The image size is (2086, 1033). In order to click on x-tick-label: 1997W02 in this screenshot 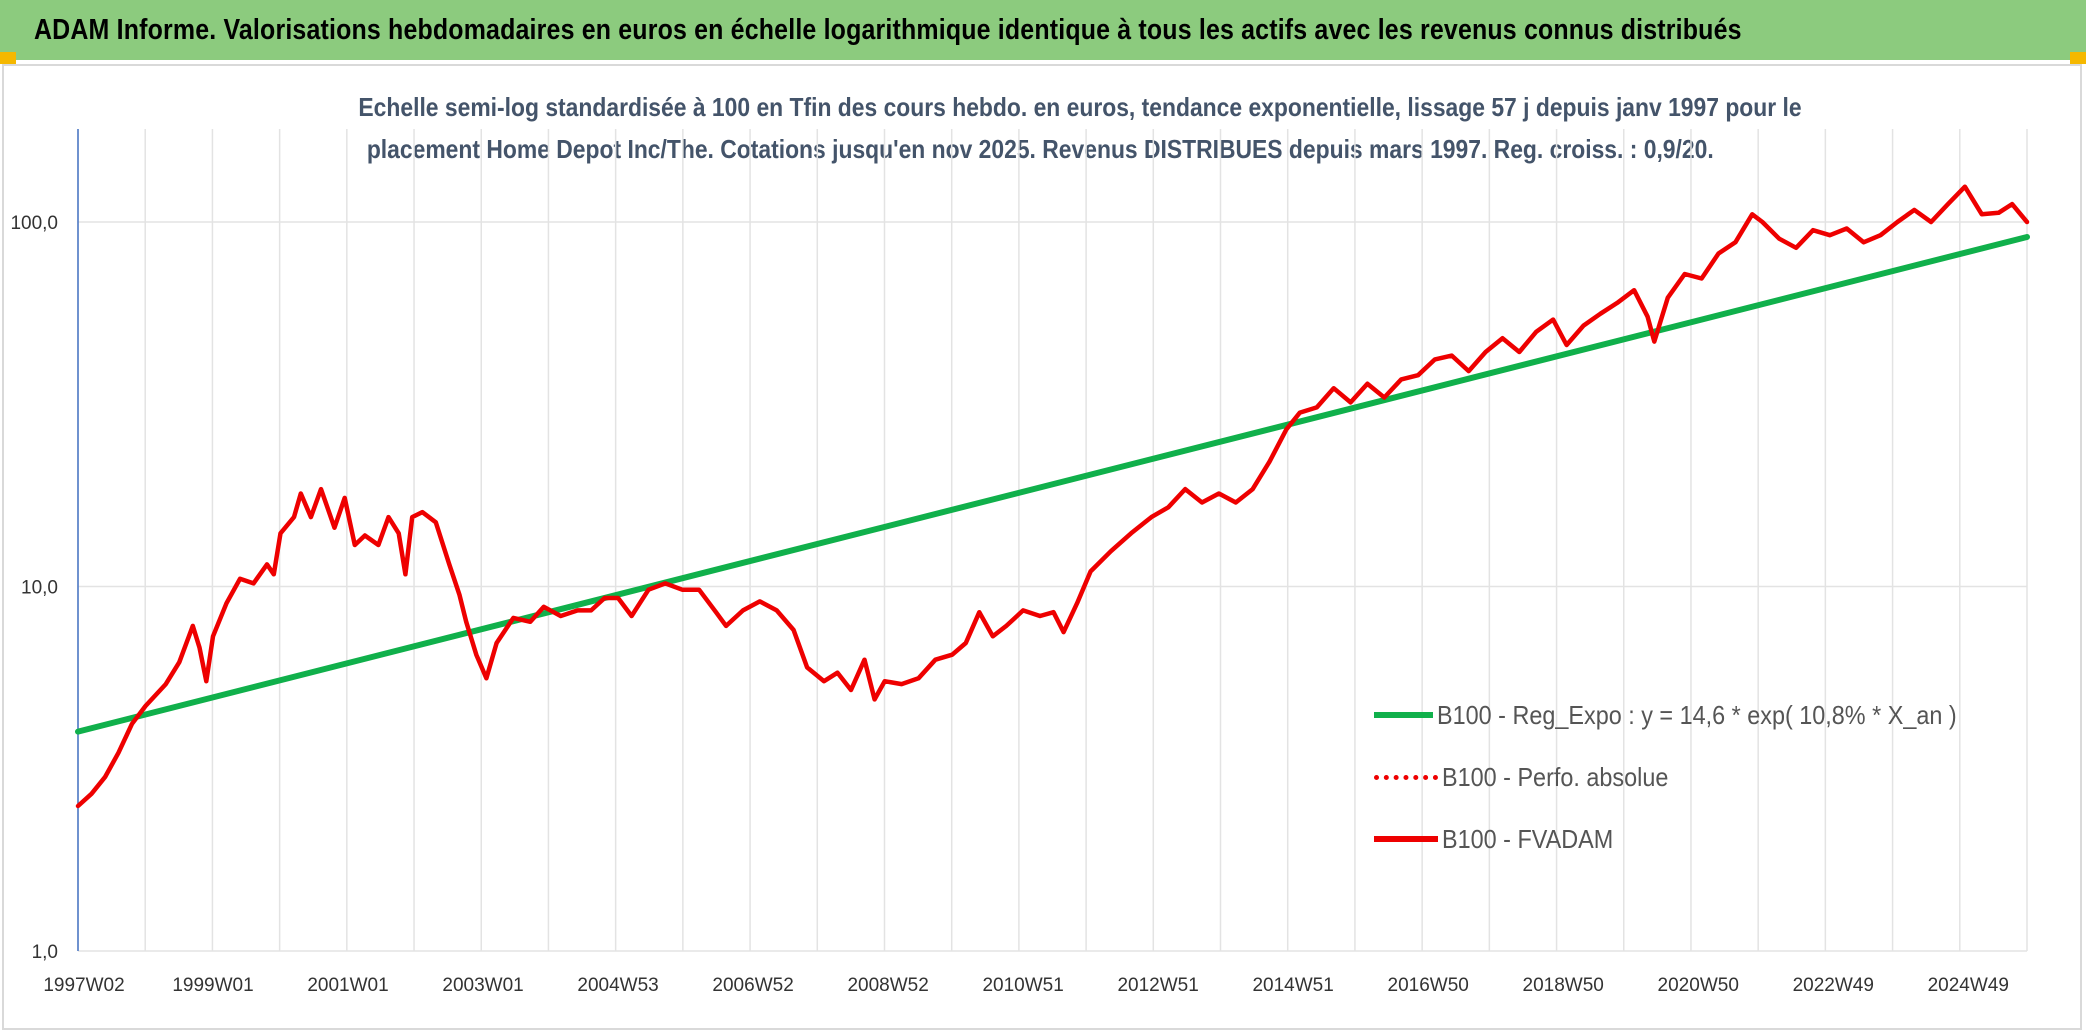, I will do `click(83, 985)`.